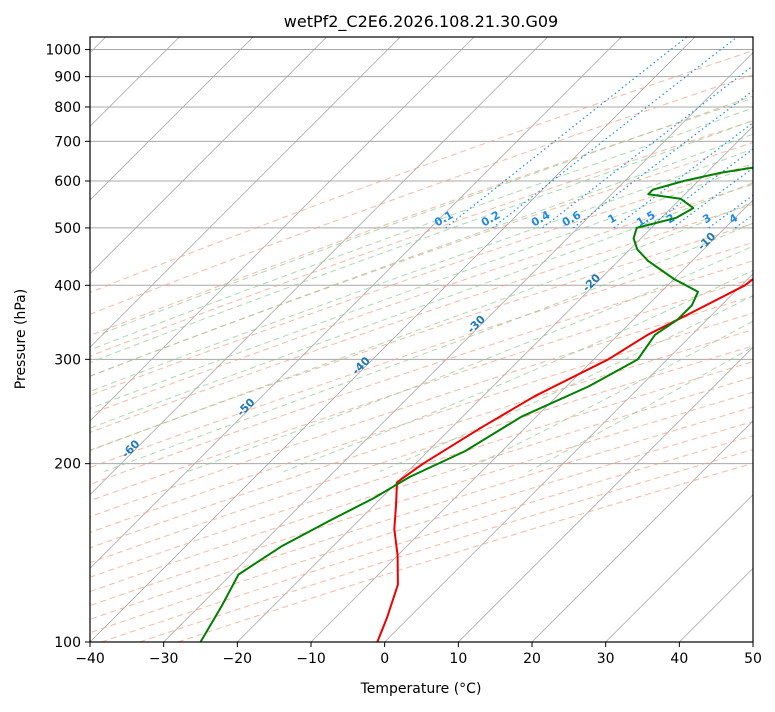 The width and height of the screenshot is (775, 712). What do you see at coordinates (591, 282) in the screenshot?
I see `isotherm-label: -20` at bounding box center [591, 282].